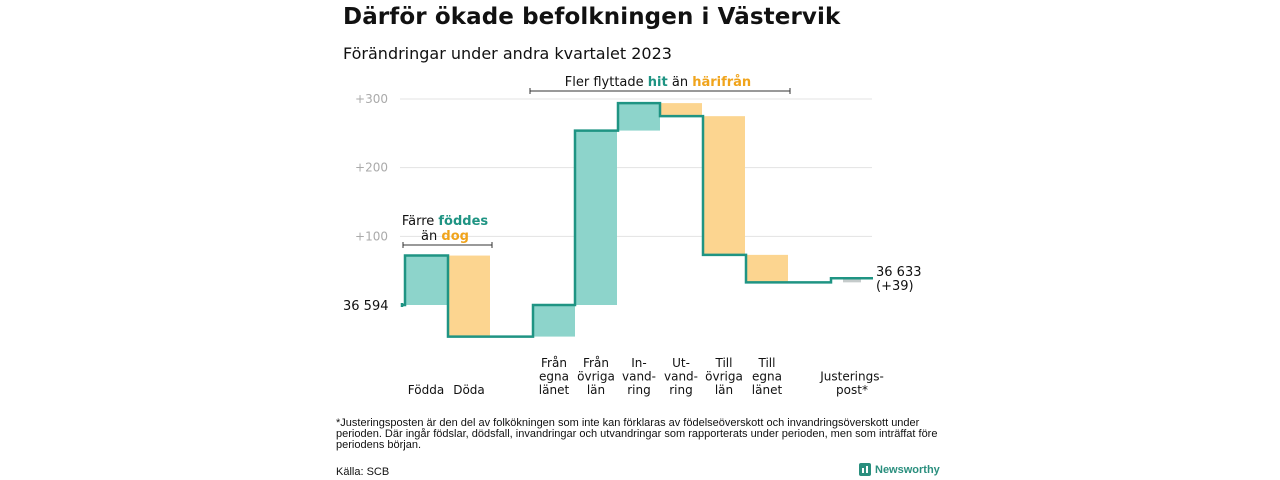 The width and height of the screenshot is (1280, 480). Describe the element at coordinates (426, 390) in the screenshot. I see `category-label: Födda` at that location.